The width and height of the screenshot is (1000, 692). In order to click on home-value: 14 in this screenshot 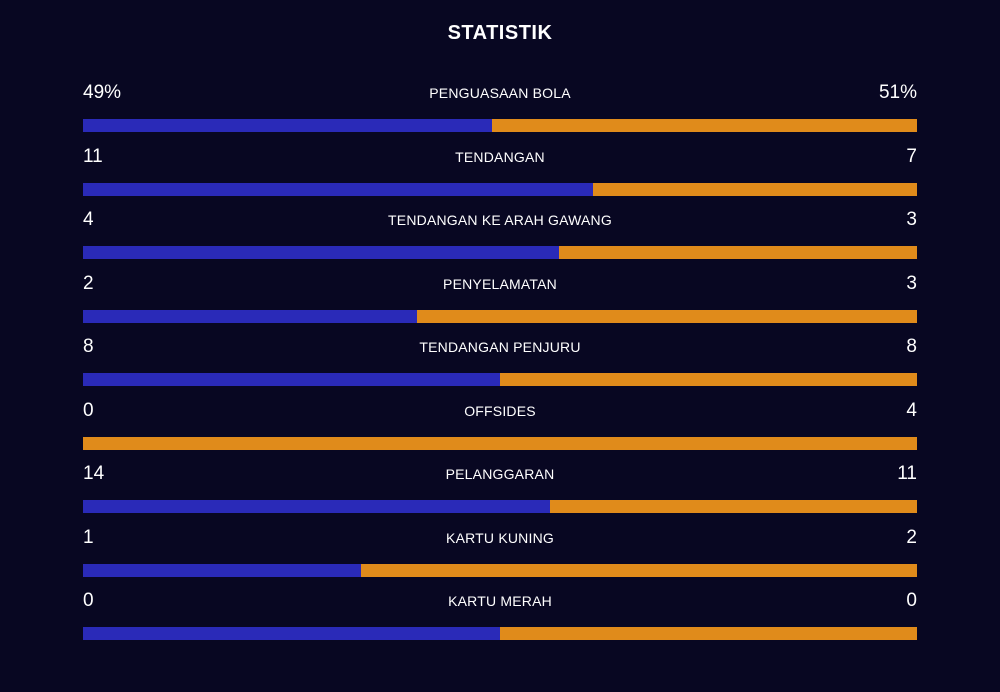, I will do `click(94, 473)`.